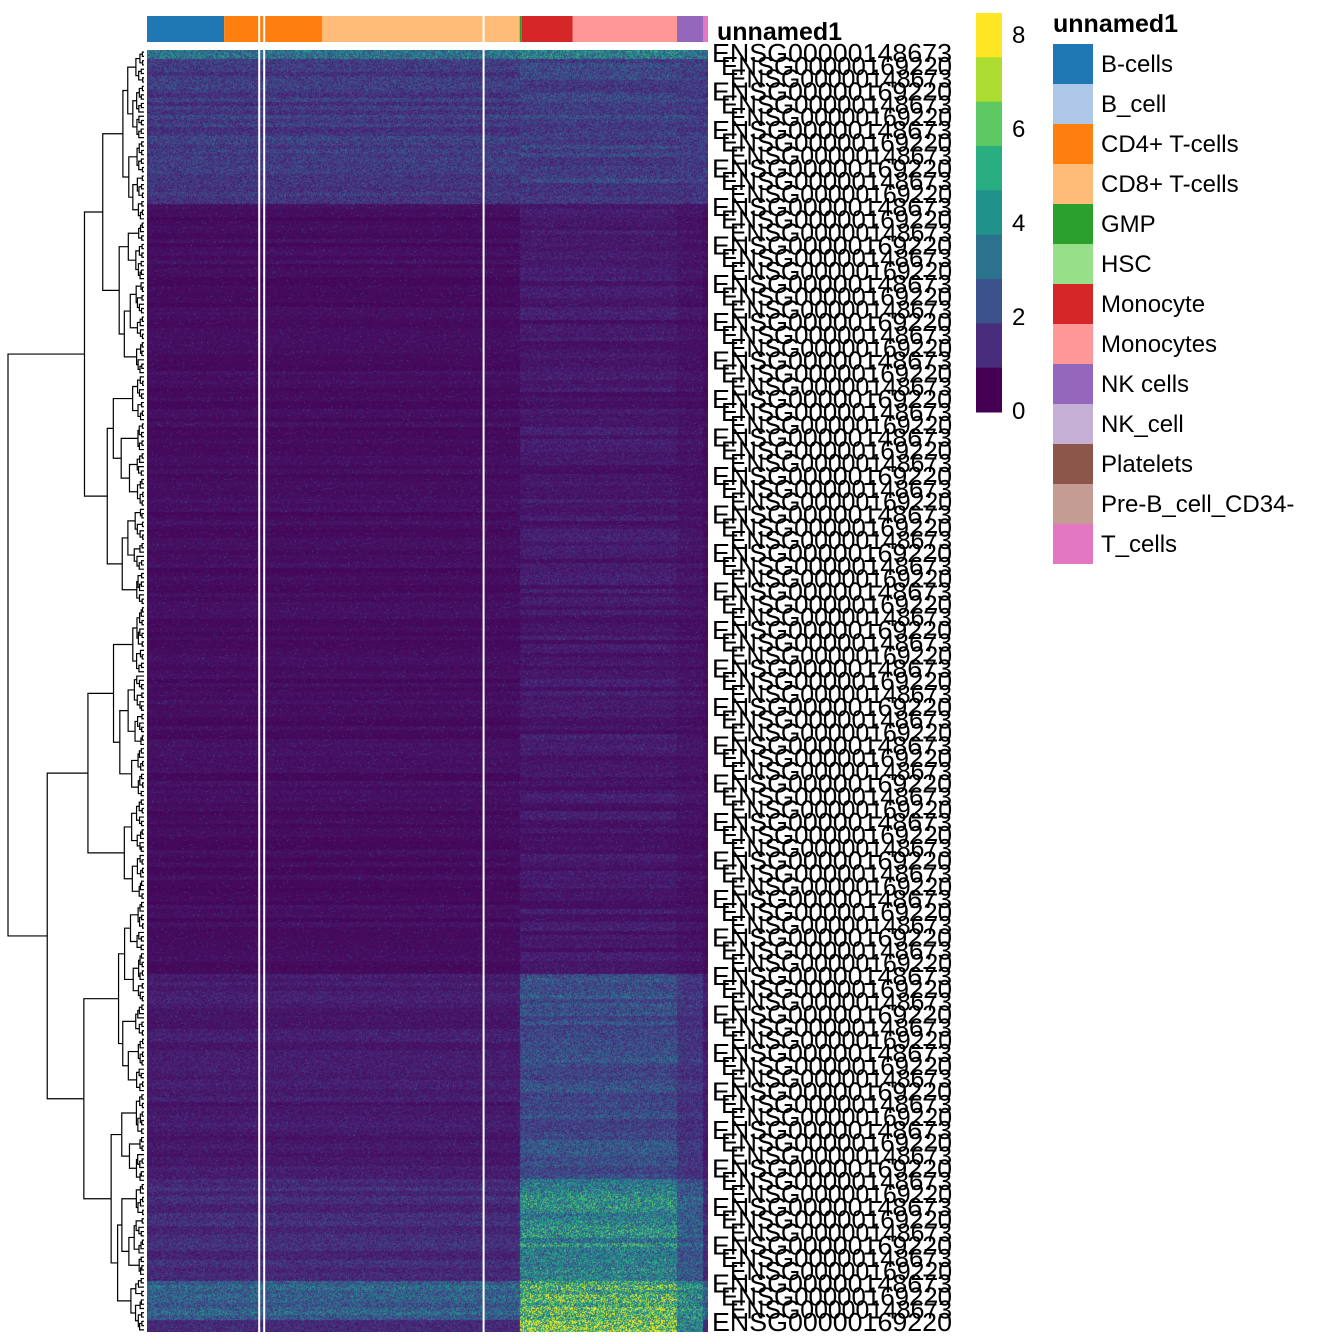 The image size is (1344, 1344). Describe the element at coordinates (1193, 544) in the screenshot. I see `legend-item: T_cells` at that location.